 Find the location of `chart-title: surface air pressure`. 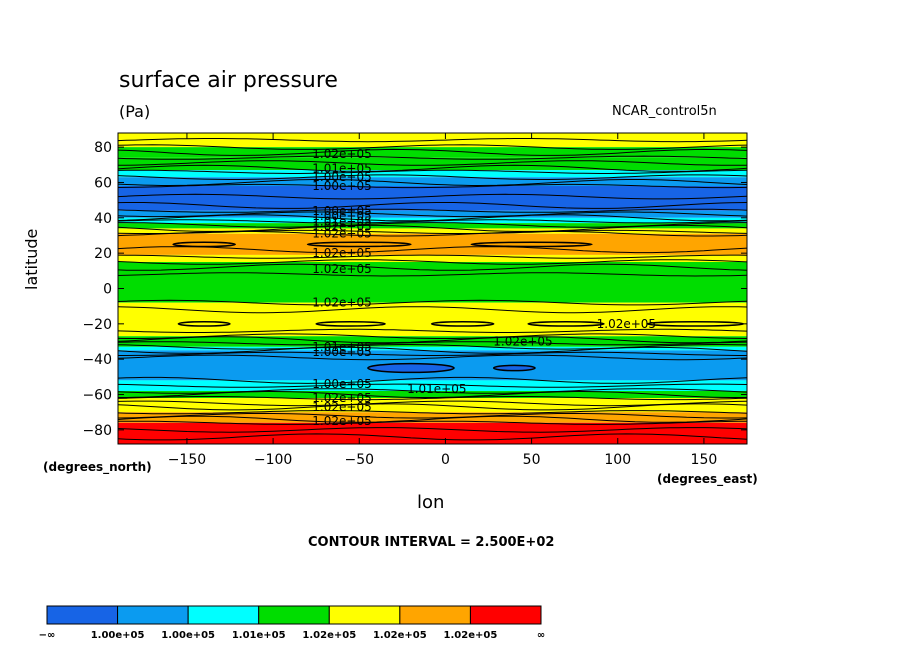

chart-title: surface air pressure is located at coordinates (228, 80).